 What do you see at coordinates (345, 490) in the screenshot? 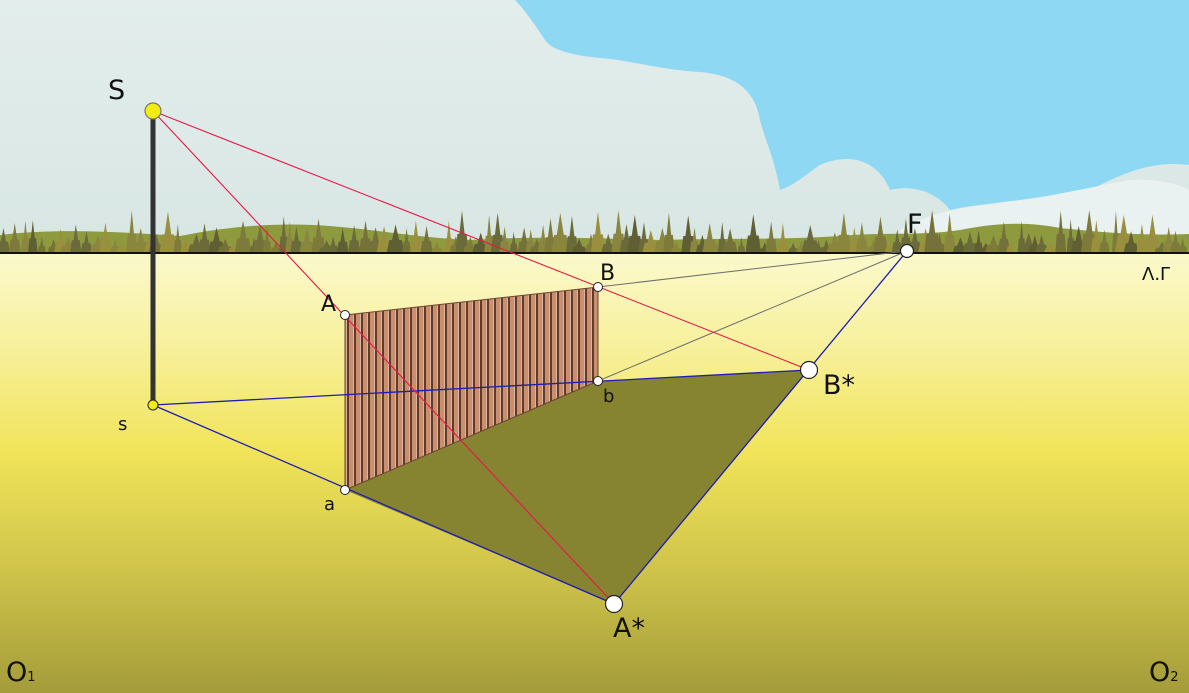
I see `point-a-marker` at bounding box center [345, 490].